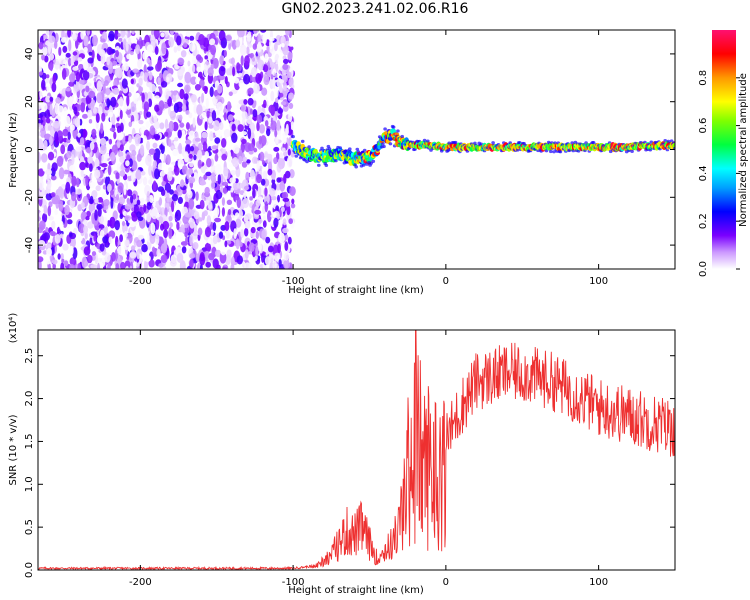  What do you see at coordinates (29, 399) in the screenshot?
I see `y-tick-label: 2.0` at bounding box center [29, 399].